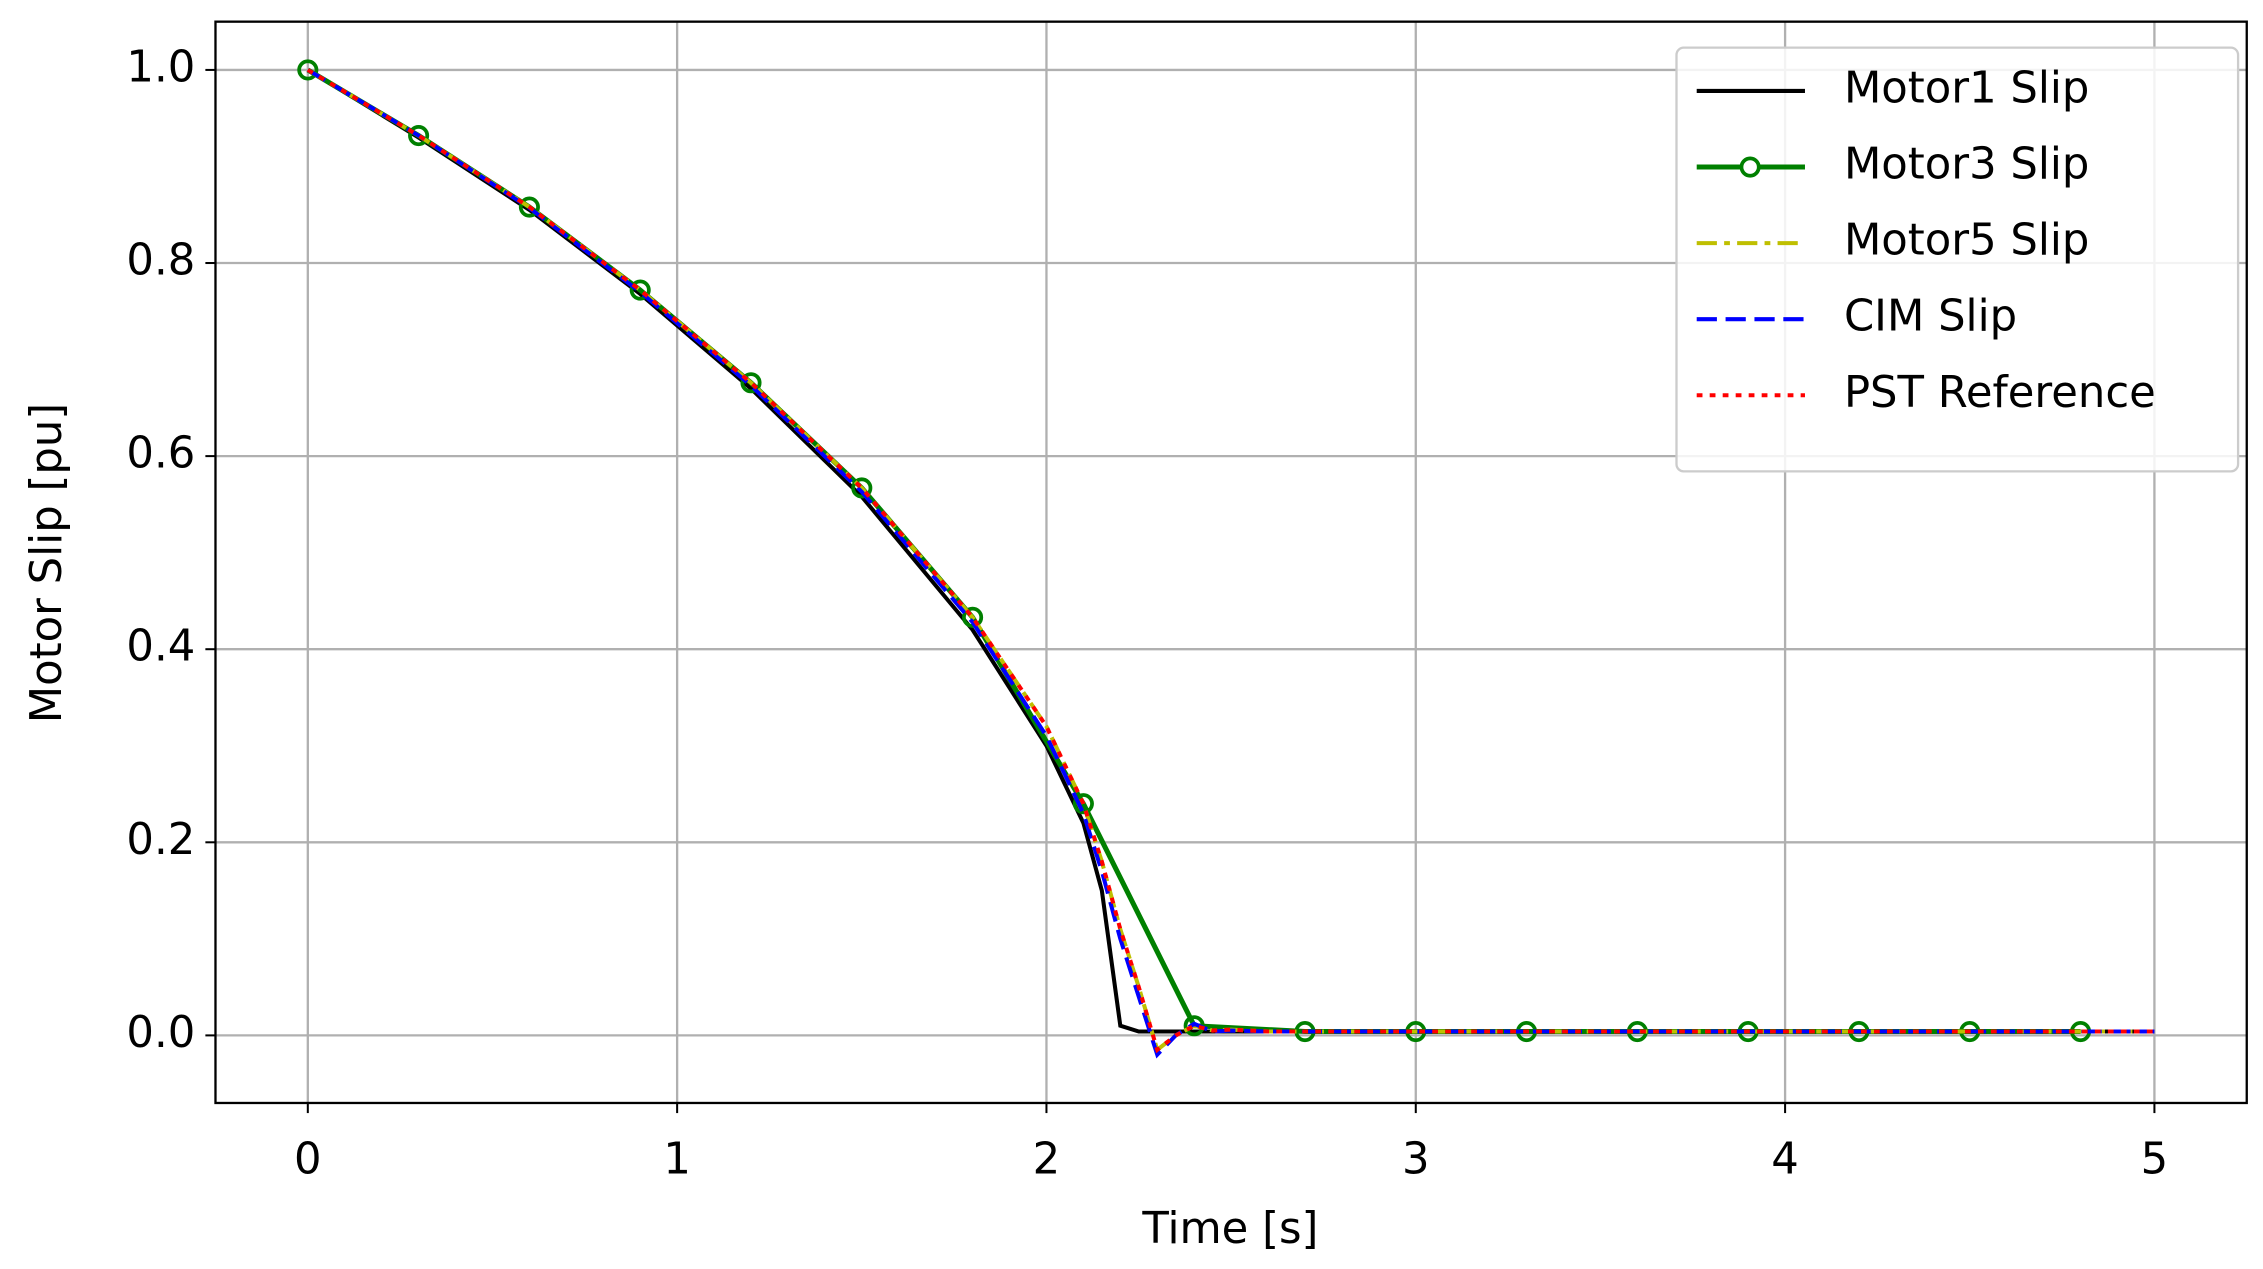 This screenshot has width=2263, height=1269. What do you see at coordinates (308, 1160) in the screenshot?
I see `x-tick-label: 0` at bounding box center [308, 1160].